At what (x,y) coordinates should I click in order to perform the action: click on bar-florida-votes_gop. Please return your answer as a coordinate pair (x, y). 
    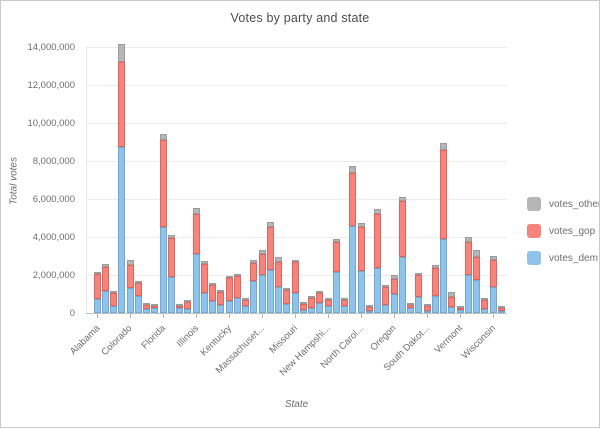
    Looking at the image, I should click on (163, 183).